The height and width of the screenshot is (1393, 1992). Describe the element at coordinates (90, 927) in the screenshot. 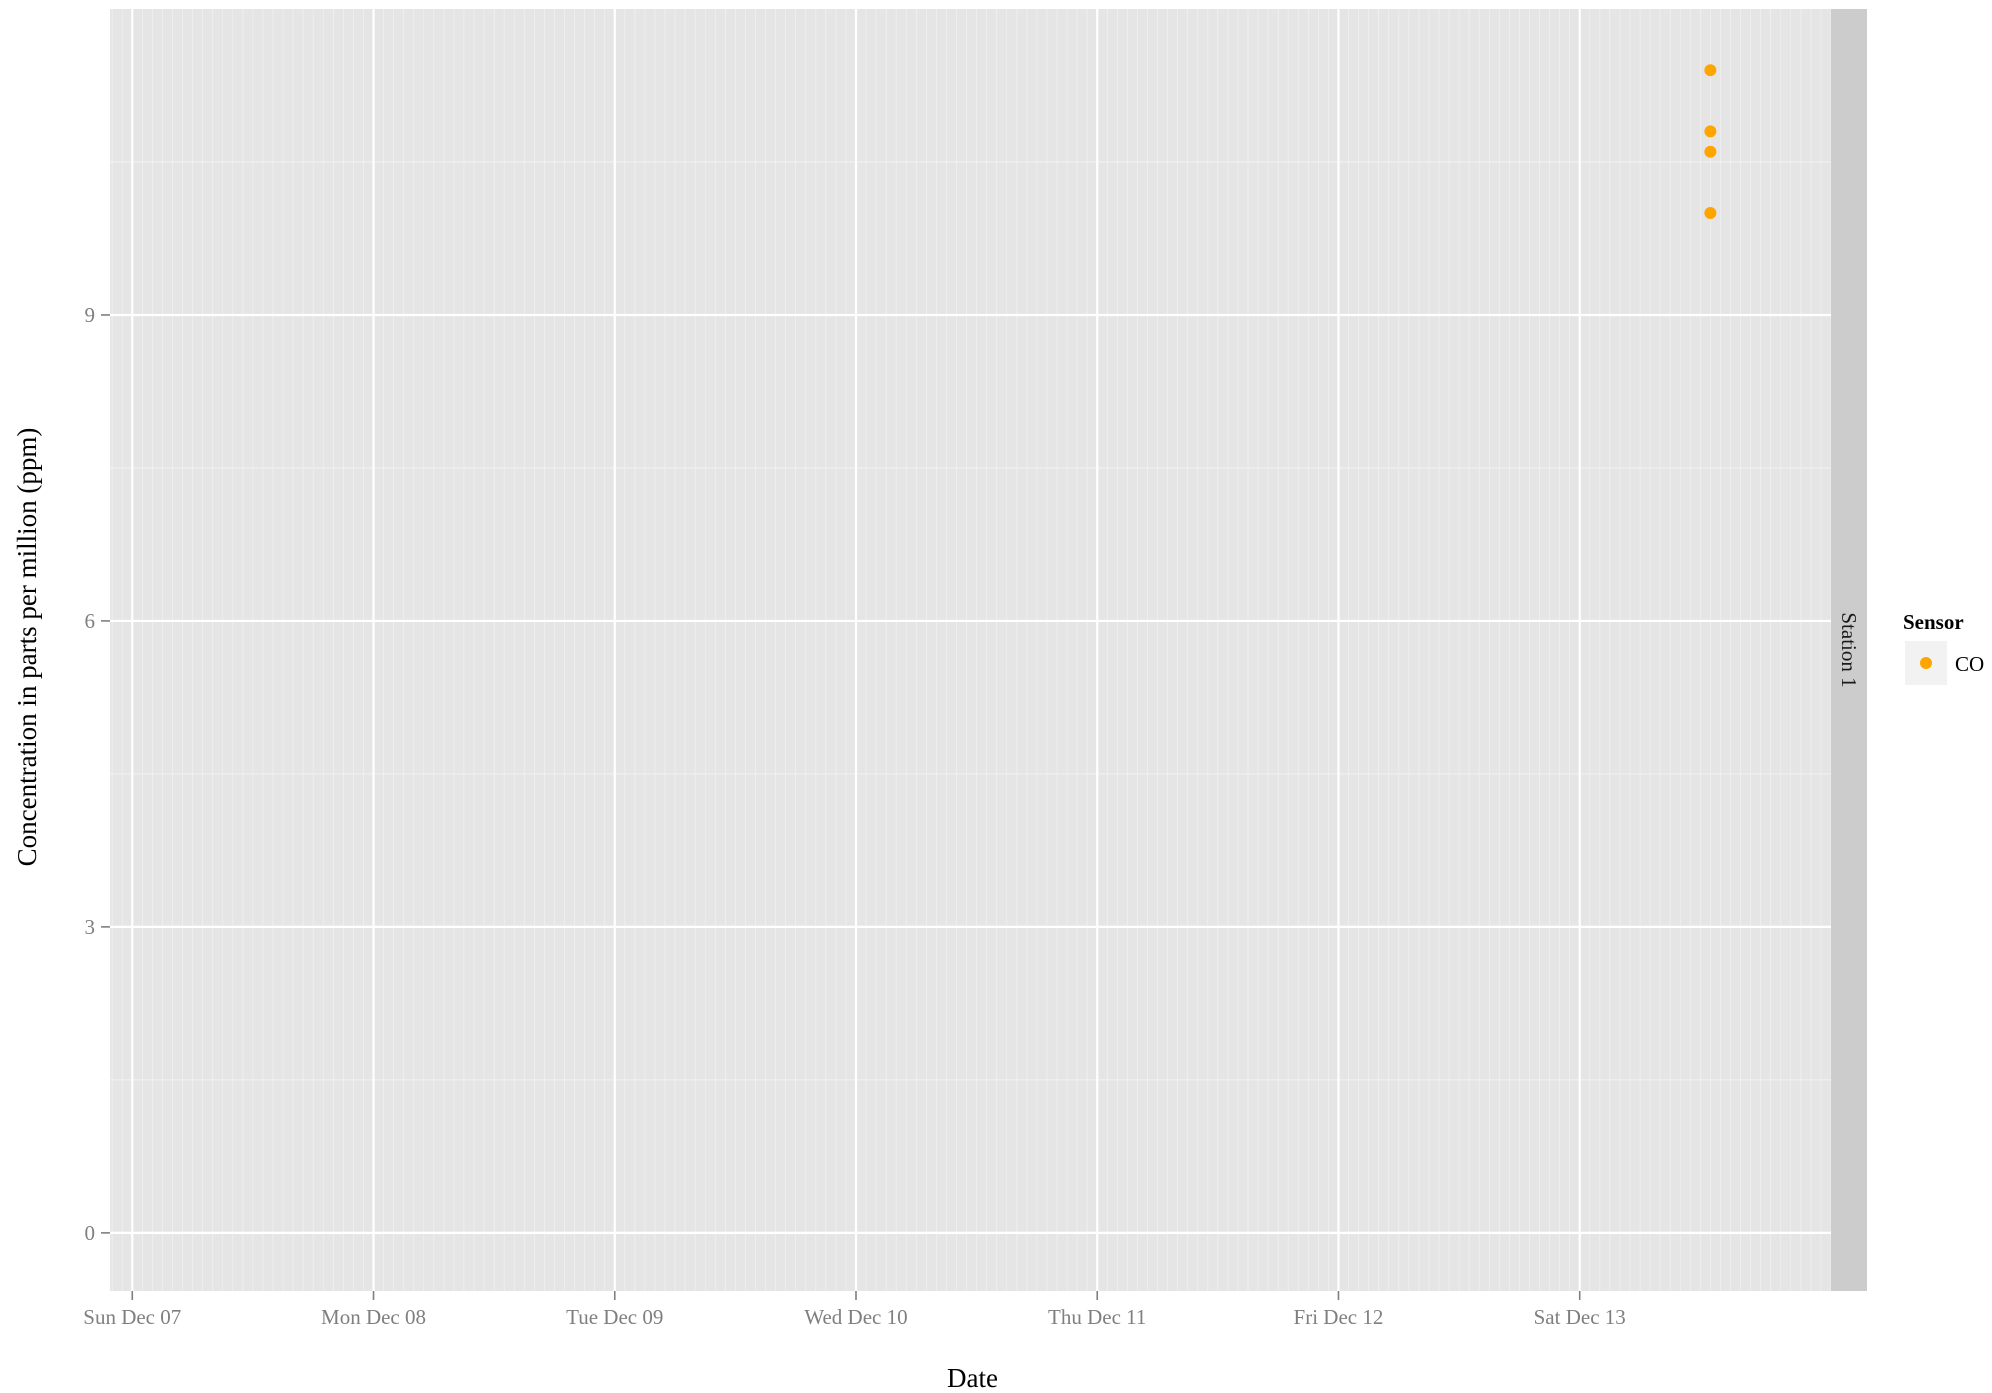

I see `y-tick-label: 3` at that location.